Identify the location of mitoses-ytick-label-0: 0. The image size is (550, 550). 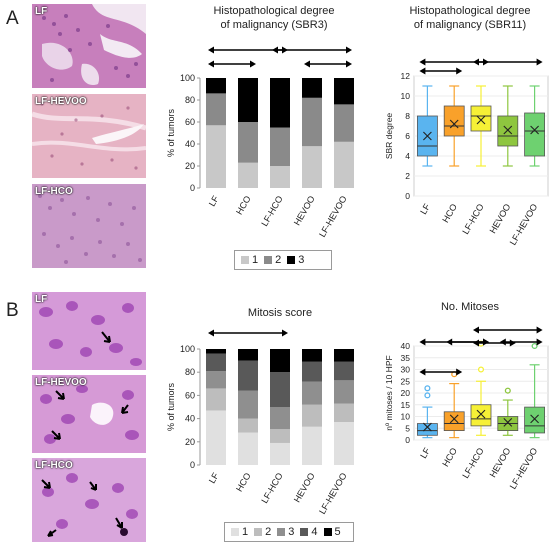
(407, 440).